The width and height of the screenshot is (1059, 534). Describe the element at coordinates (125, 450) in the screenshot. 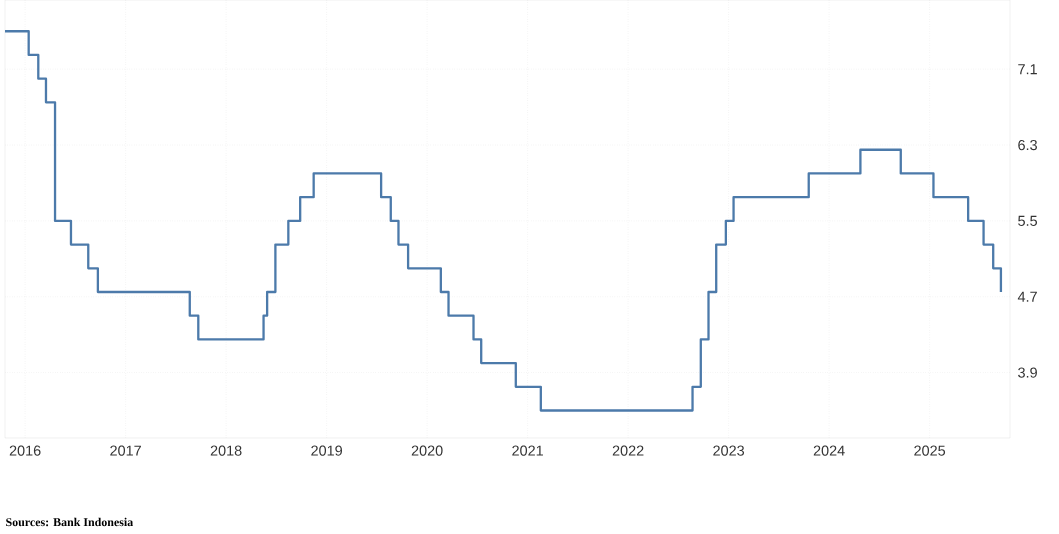

I see `x-tick-label: 2017` at that location.